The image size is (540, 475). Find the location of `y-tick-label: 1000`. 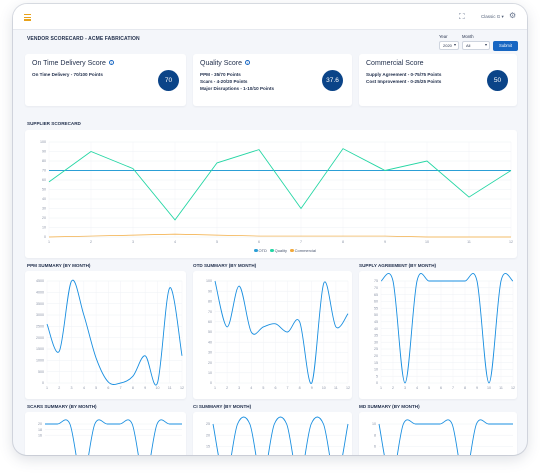

y-tick-label: 1000 is located at coordinates (40, 361).